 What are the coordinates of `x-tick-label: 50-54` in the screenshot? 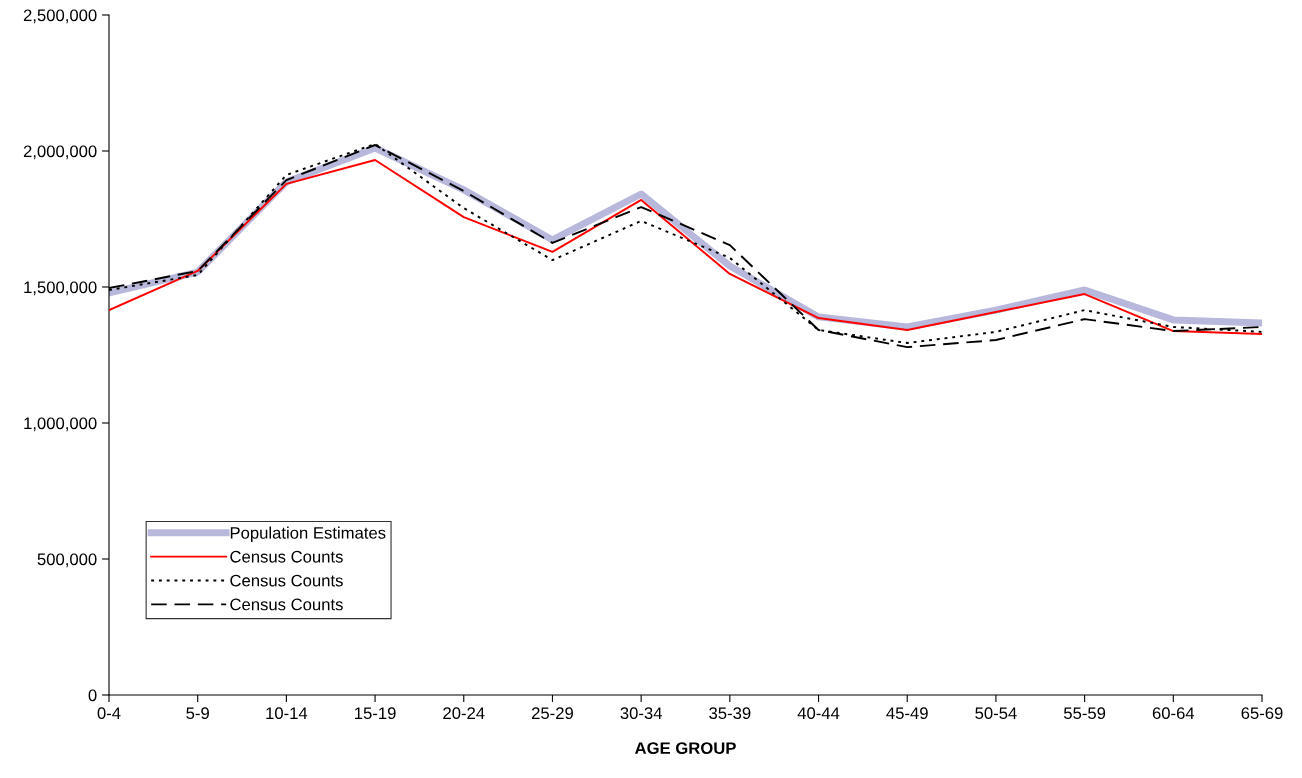 It's located at (996, 713).